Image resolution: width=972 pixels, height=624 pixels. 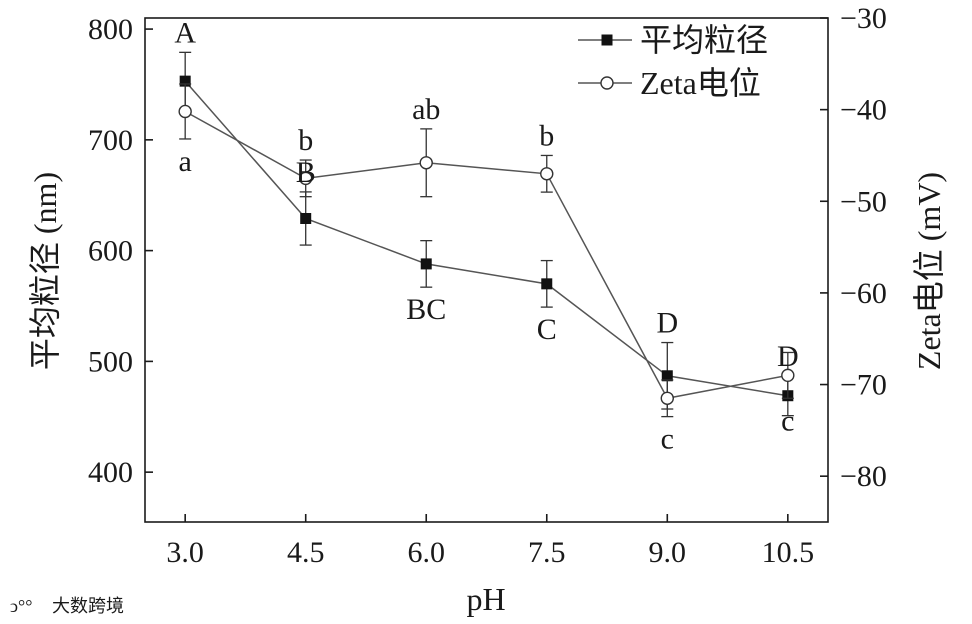 I want to click on significance-label: ab, so click(x=426, y=109).